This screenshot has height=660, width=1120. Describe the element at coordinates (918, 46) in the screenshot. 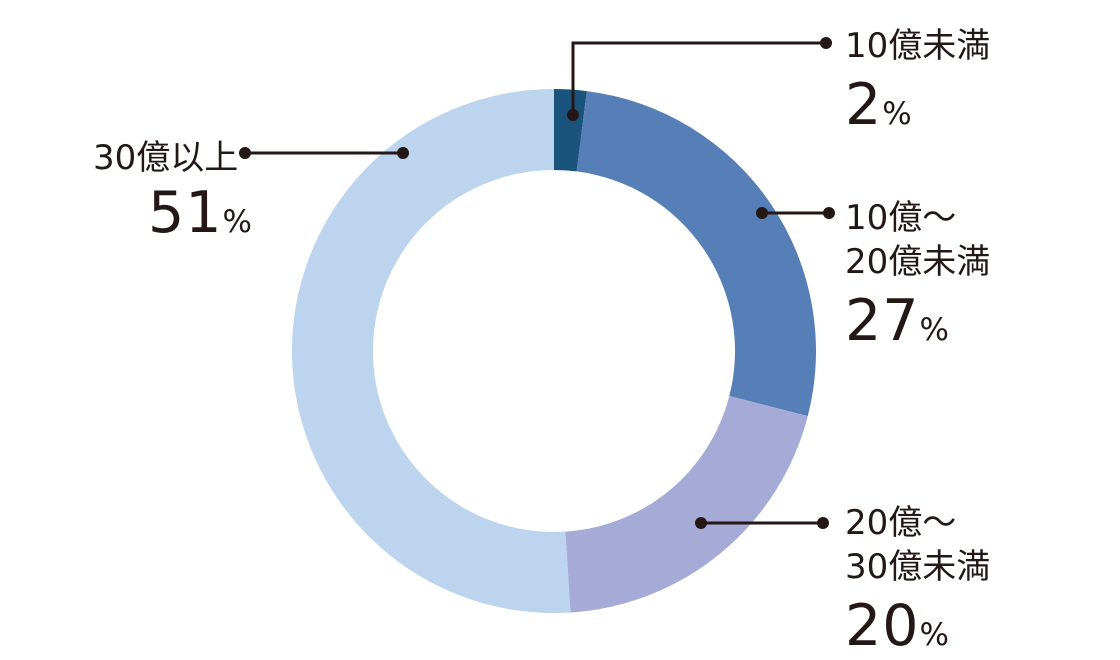

I see `segment-name: 10億未満` at that location.